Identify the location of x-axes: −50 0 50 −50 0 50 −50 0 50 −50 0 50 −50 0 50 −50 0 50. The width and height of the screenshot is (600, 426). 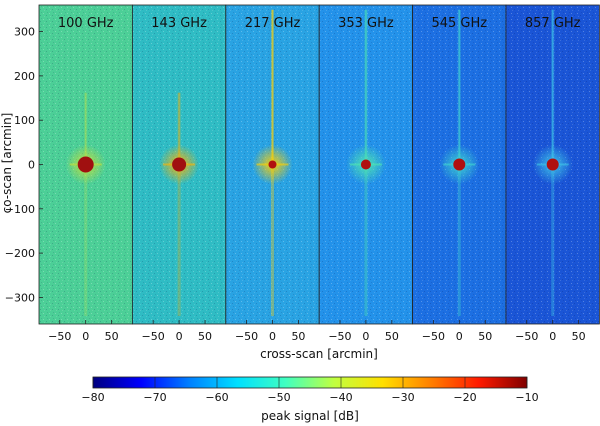
(317, 331).